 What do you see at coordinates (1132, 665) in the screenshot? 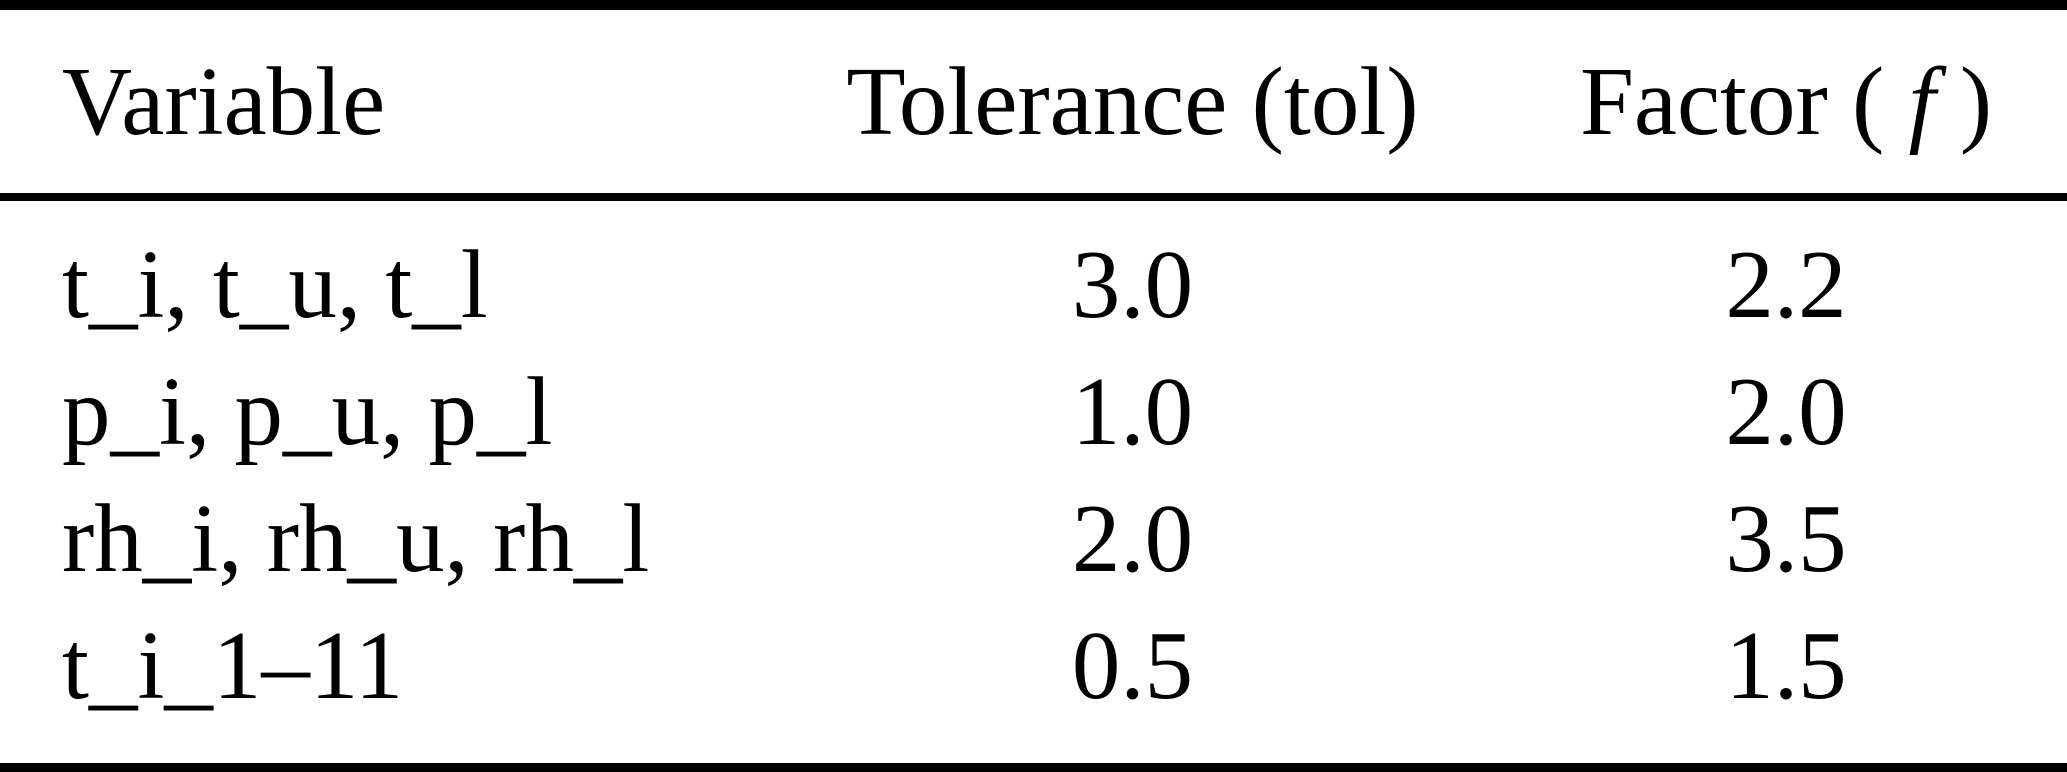
I see `cell-tolerance: 0.5` at bounding box center [1132, 665].